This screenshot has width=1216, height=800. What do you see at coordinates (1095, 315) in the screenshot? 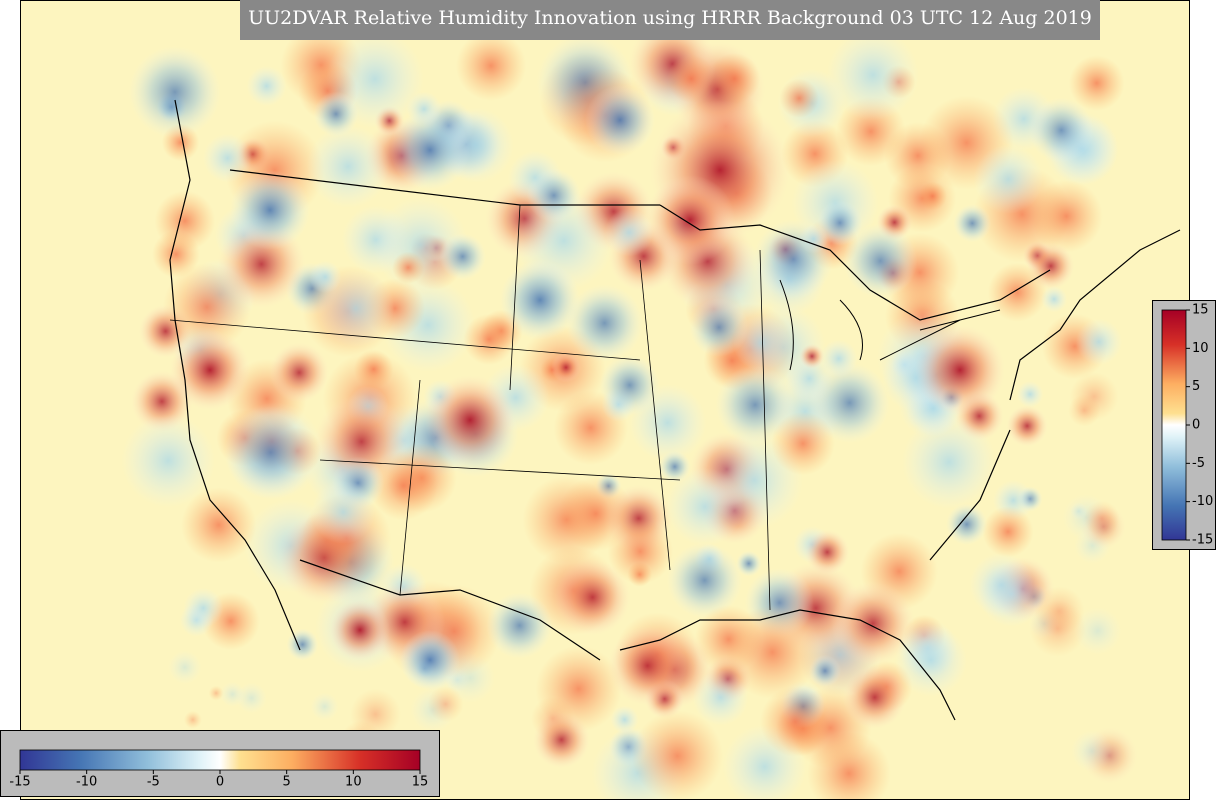
I see `east-coast` at bounding box center [1095, 315].